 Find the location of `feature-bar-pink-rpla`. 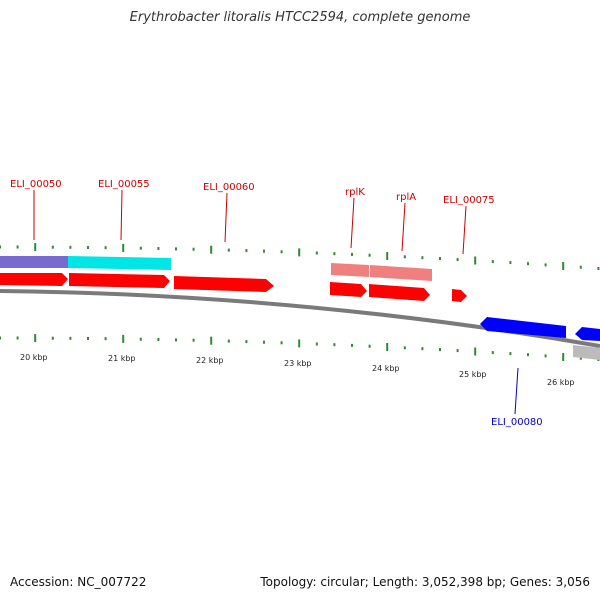

feature-bar-pink-rpla is located at coordinates (401, 273).